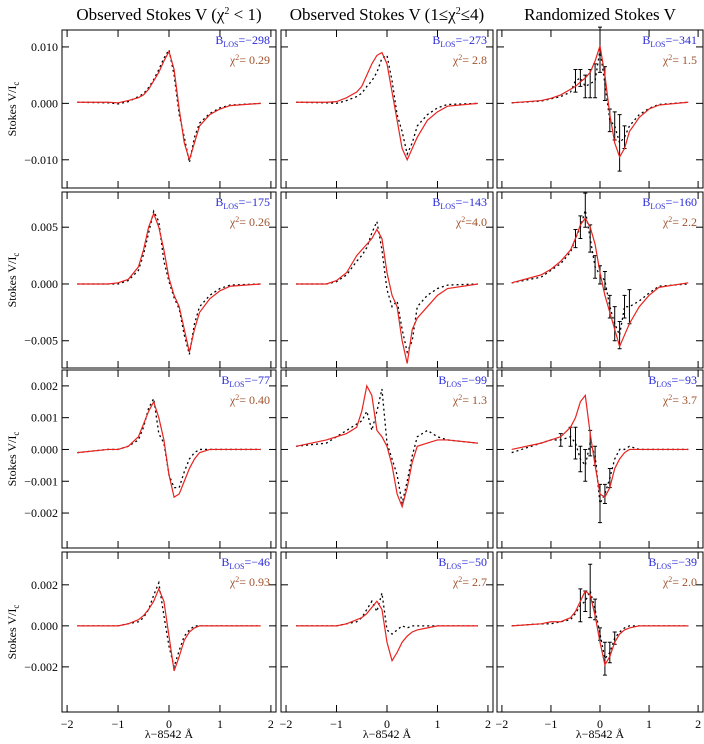  I want to click on chi-value: = 0.26, so click(254, 222).